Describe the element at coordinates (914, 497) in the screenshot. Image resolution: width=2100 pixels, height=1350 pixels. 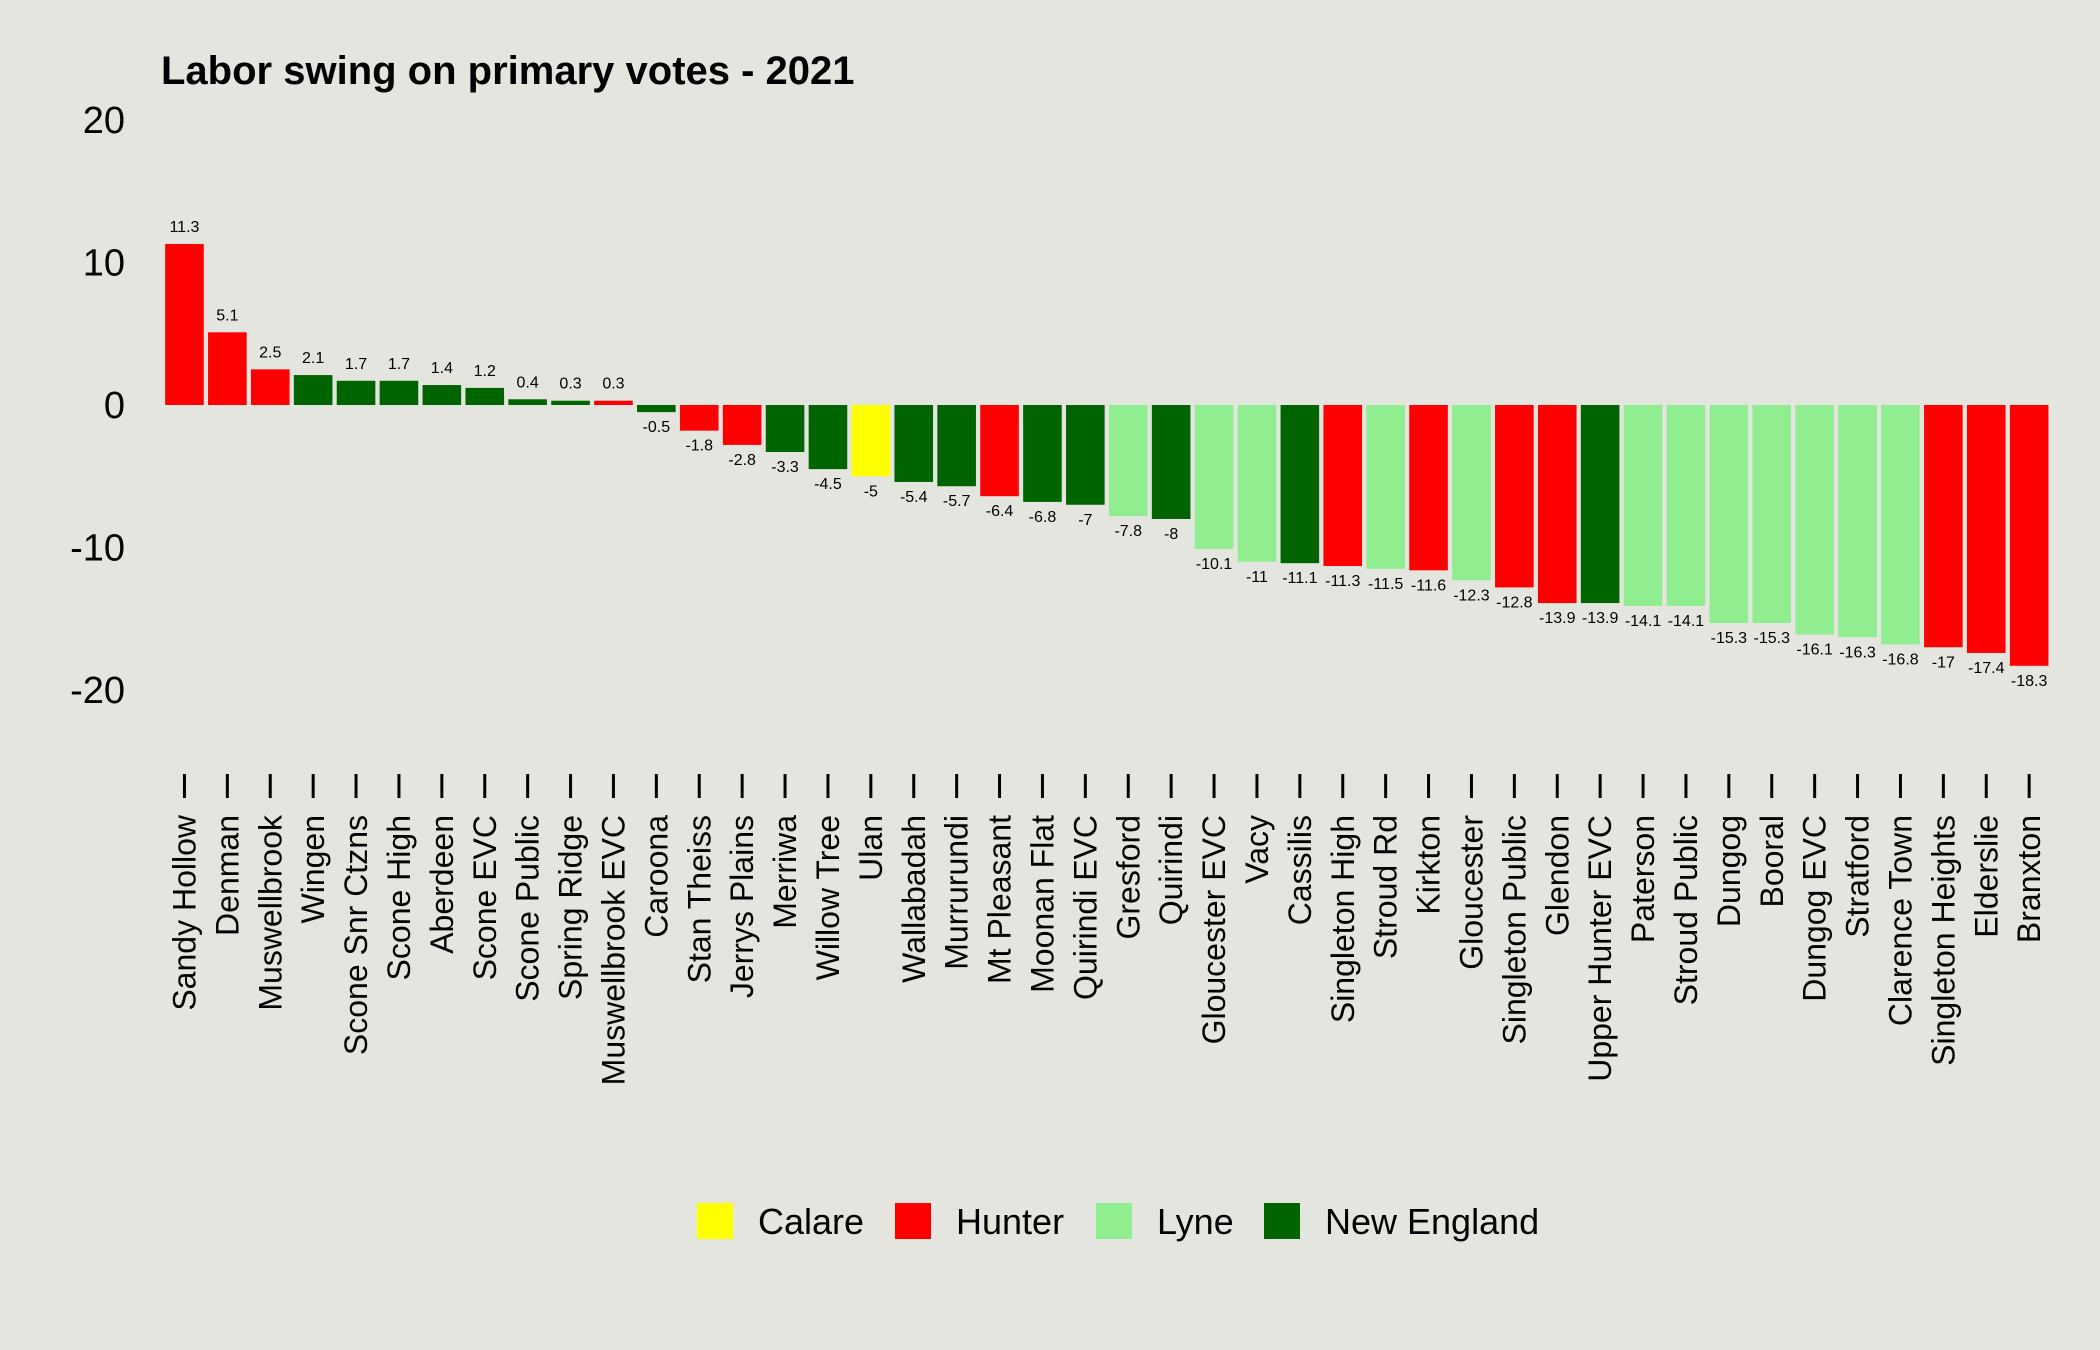
I see `data-label: -5.4` at that location.